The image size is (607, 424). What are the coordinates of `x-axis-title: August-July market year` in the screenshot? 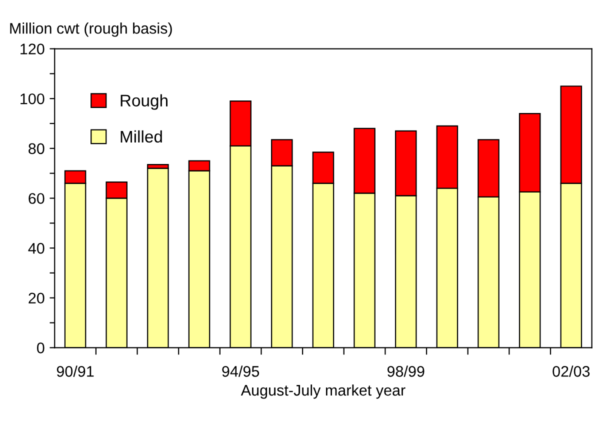 It's located at (323, 391).